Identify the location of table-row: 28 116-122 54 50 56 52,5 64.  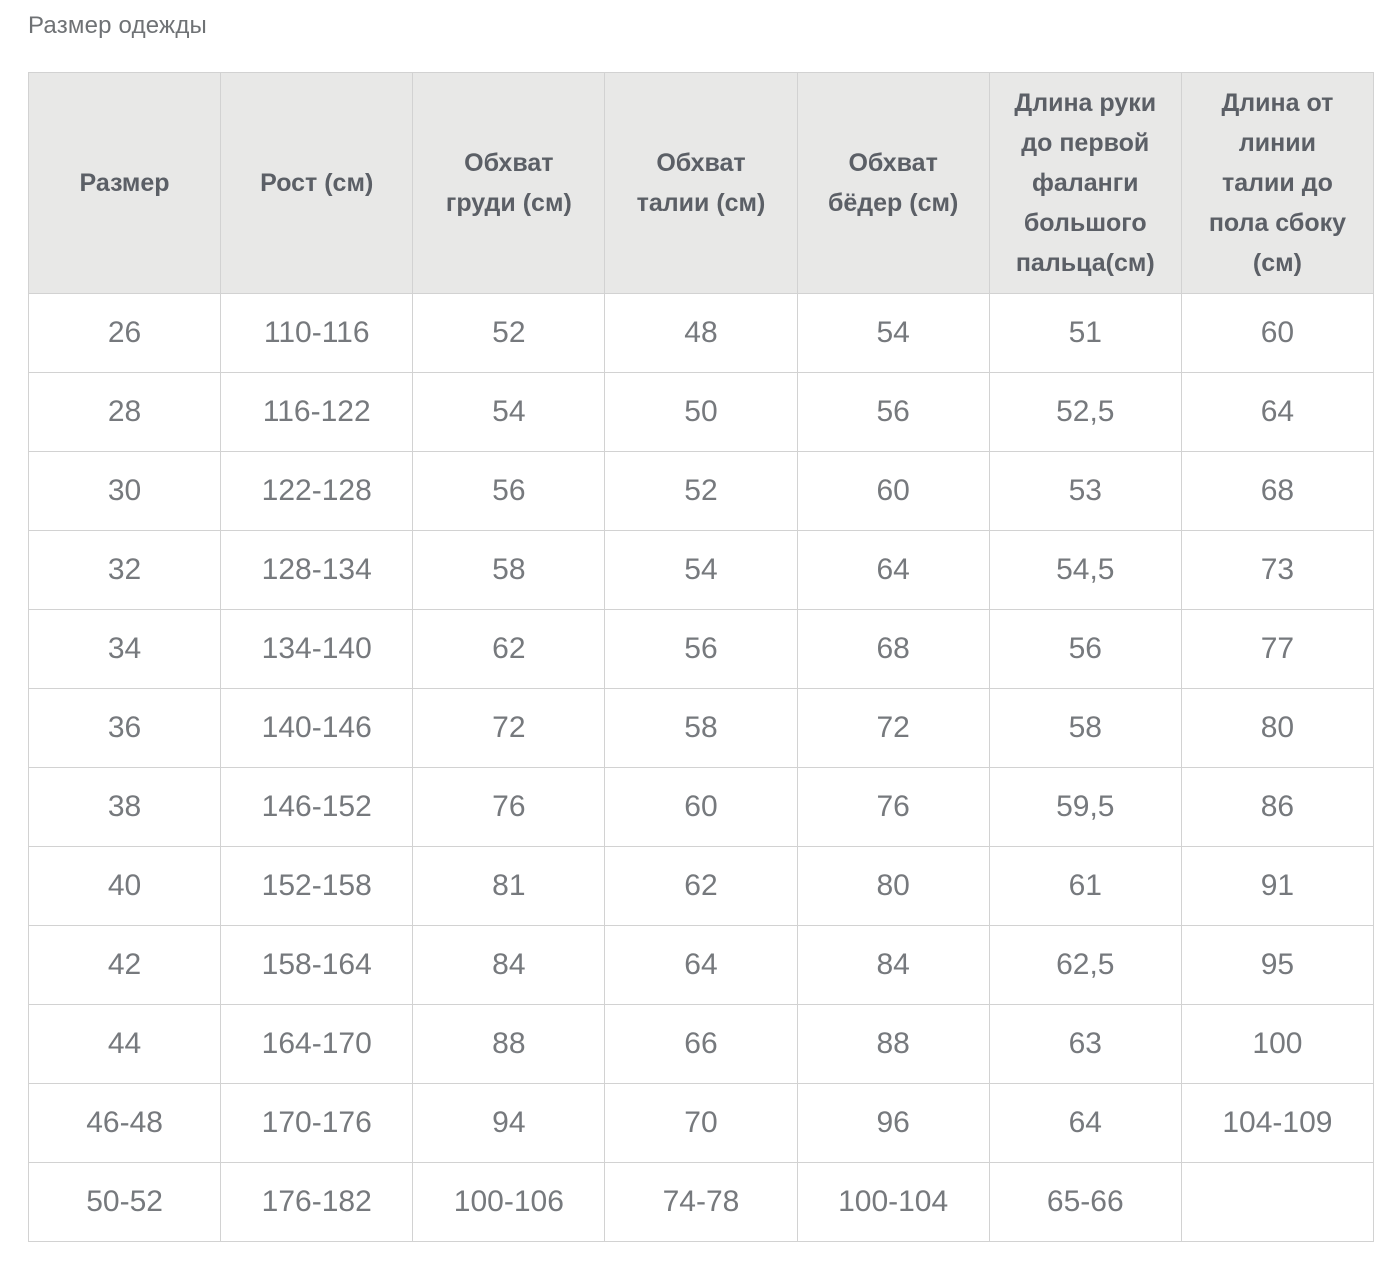
(701, 412).